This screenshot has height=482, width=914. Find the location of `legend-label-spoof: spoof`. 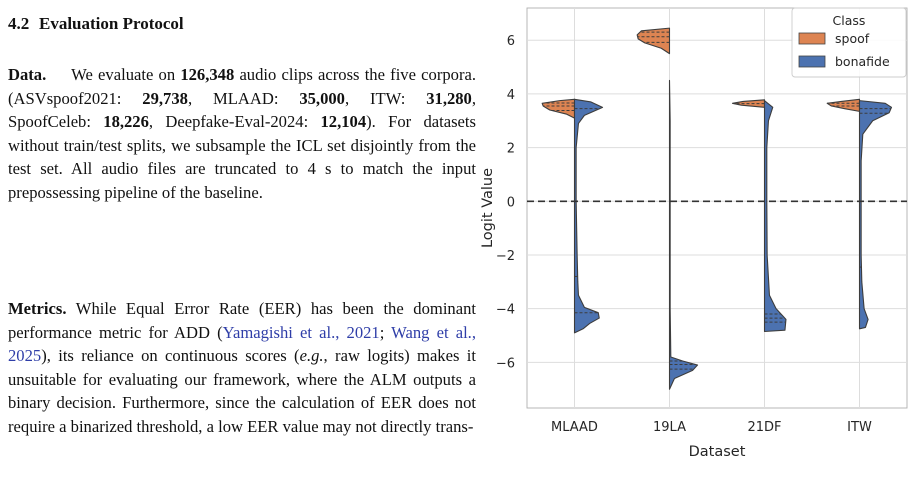

legend-label-spoof: spoof is located at coordinates (852, 38).